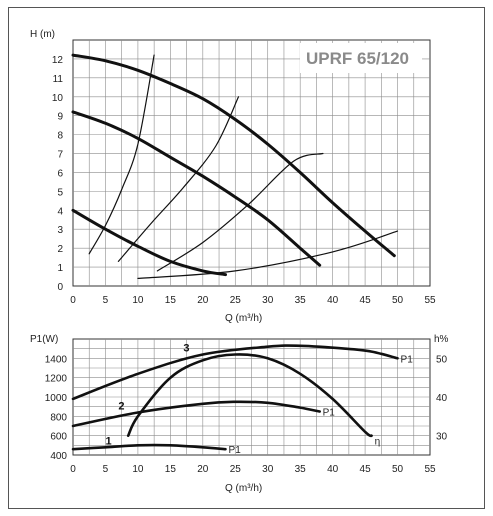 The height and width of the screenshot is (516, 493). I want to click on power-chart-x-axis-label: Q (m³/h), so click(243, 488).